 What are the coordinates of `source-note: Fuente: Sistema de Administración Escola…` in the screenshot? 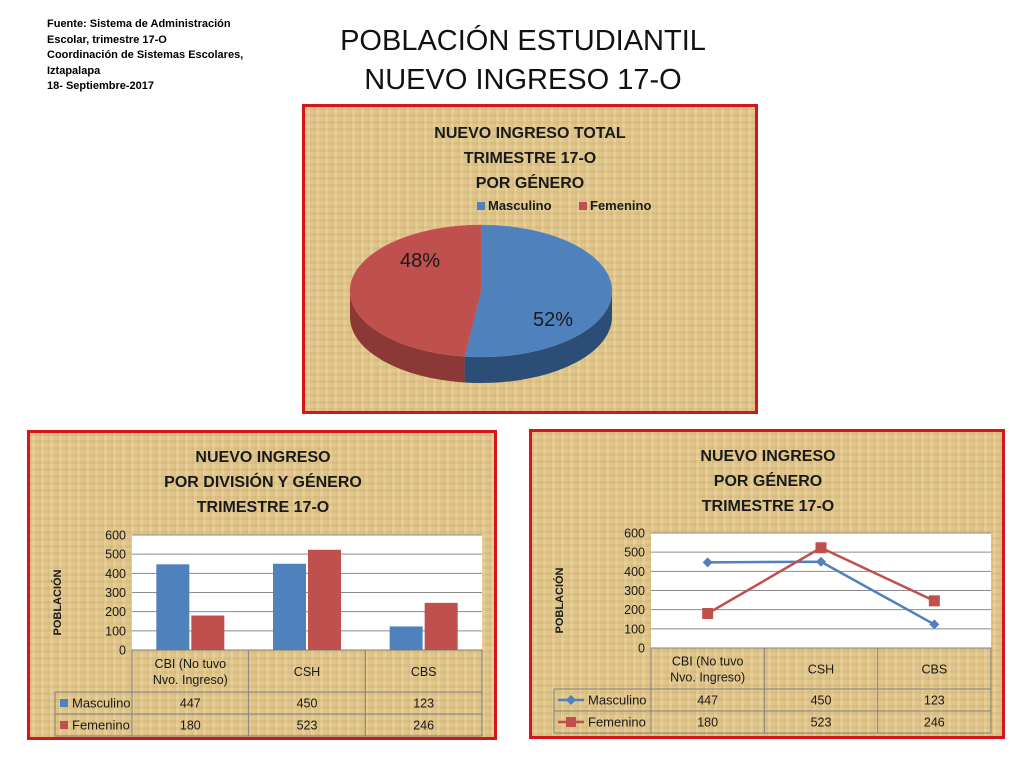 It's located at (157, 56).